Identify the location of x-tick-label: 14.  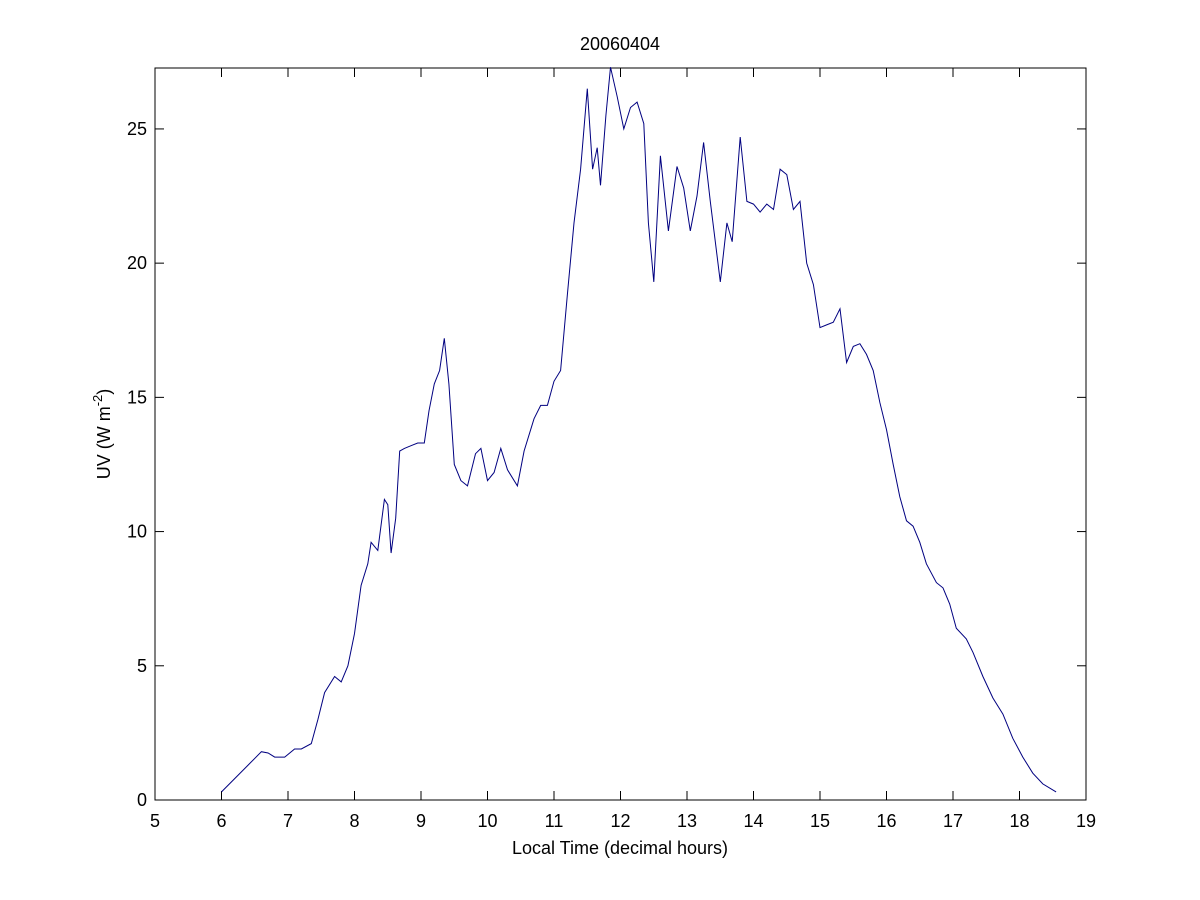
(753, 821).